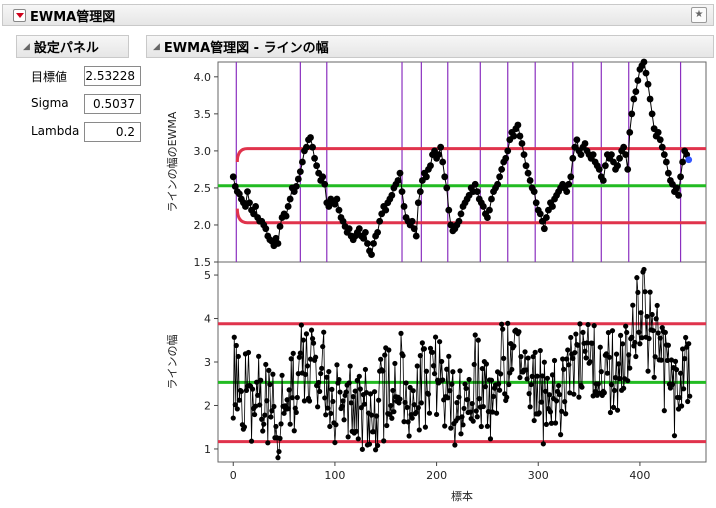 This screenshot has width=716, height=508. What do you see at coordinates (470, 216) in the screenshot?
I see `ewma-lcl-line` at bounding box center [470, 216].